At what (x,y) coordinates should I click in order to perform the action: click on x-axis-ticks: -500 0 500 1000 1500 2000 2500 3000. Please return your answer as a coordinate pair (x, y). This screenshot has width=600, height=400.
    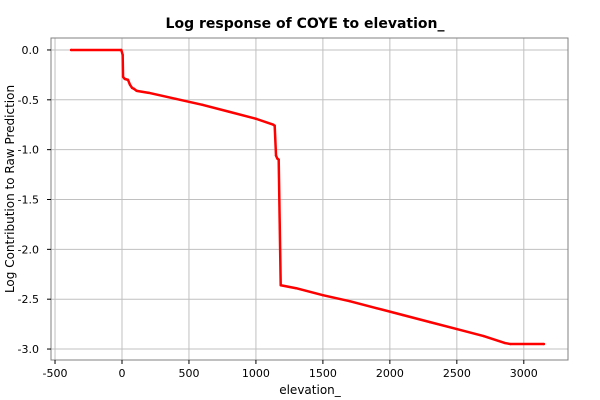
    Looking at the image, I should click on (290, 370).